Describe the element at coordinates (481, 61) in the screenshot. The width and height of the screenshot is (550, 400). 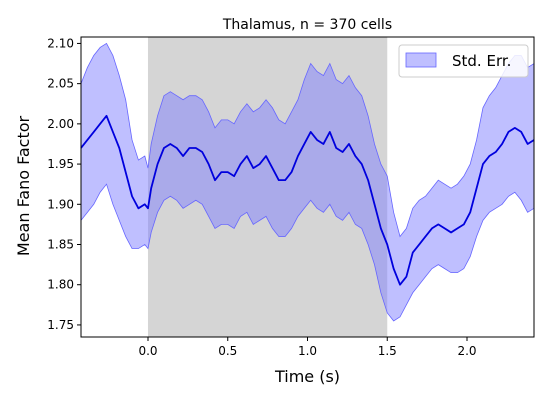
I see `legend-label-std-err: Std. Err.` at that location.